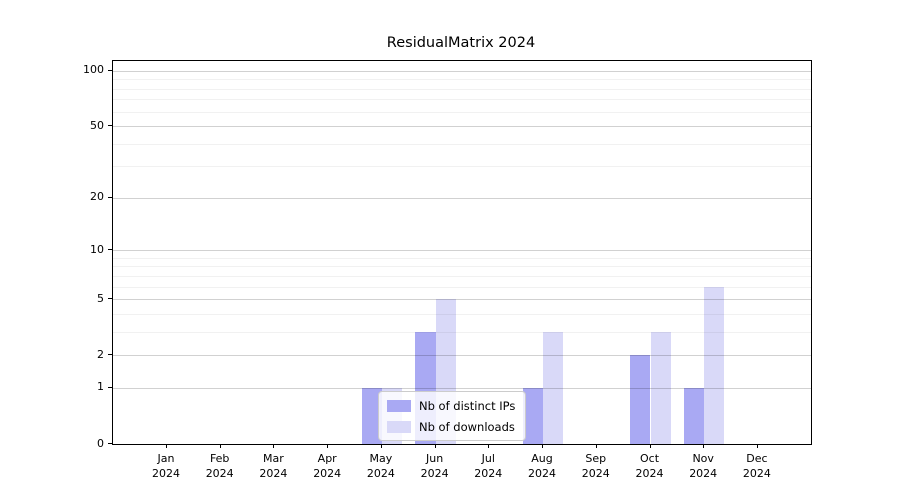 The width and height of the screenshot is (900, 500). I want to click on bar-nb-of-distinct-ips-nov-2024, so click(694, 415).